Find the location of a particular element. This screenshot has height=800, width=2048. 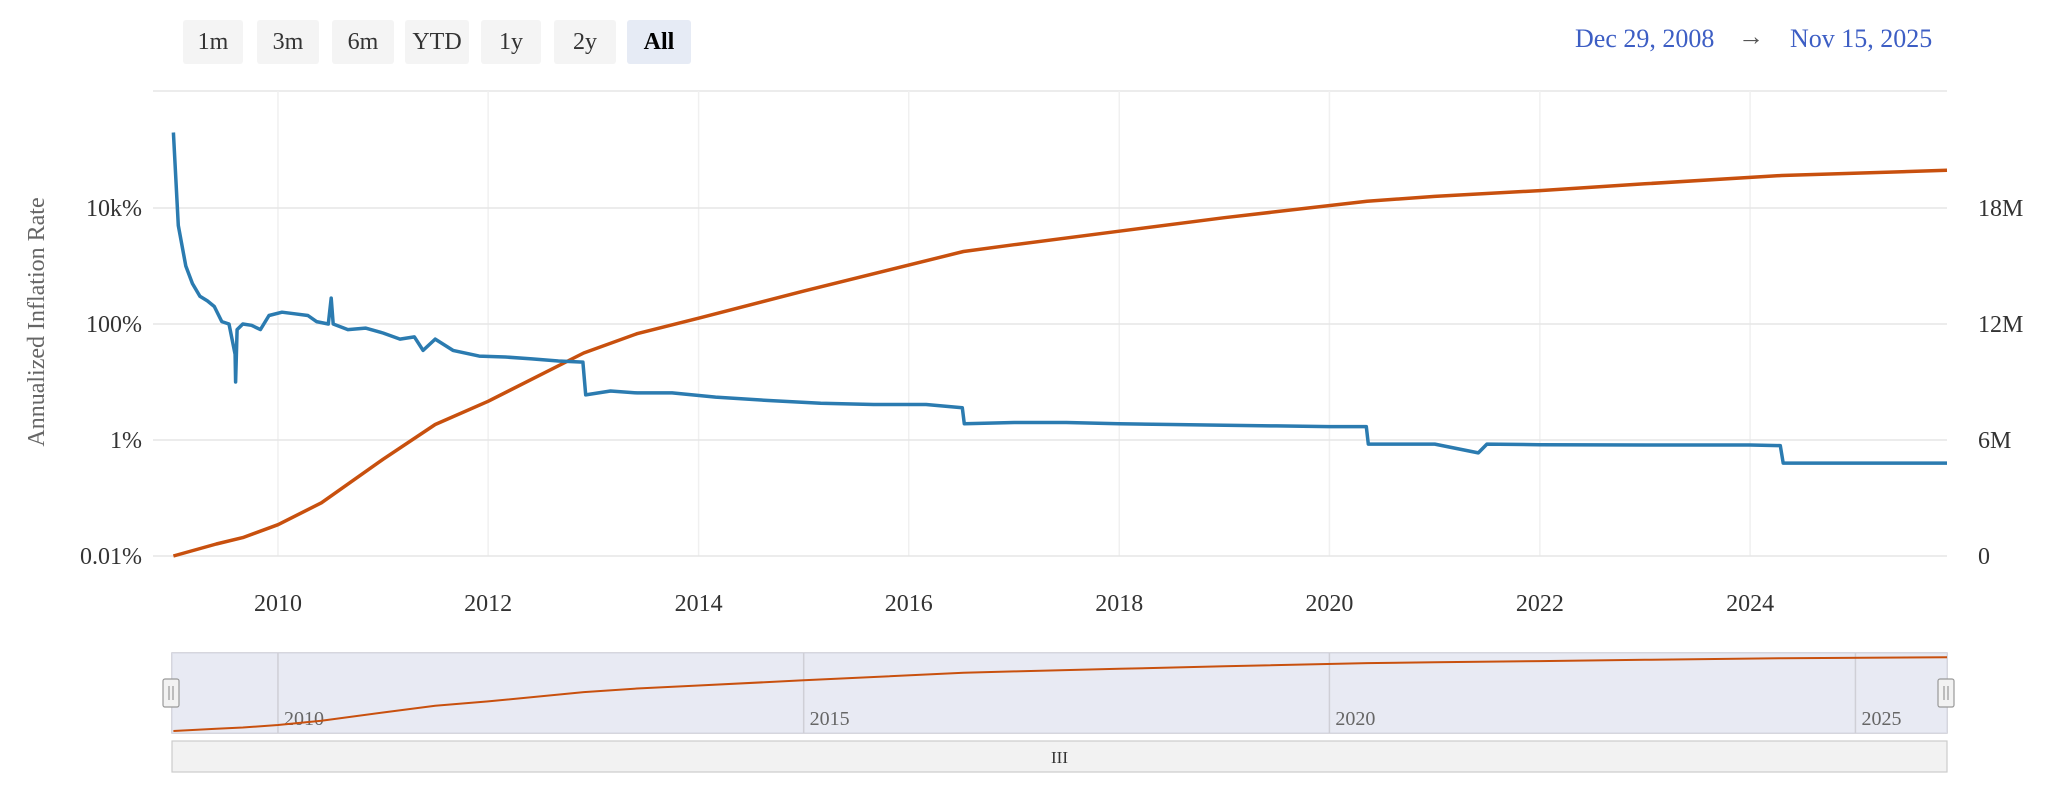

right-tick-label: 12M is located at coordinates (2000, 325).